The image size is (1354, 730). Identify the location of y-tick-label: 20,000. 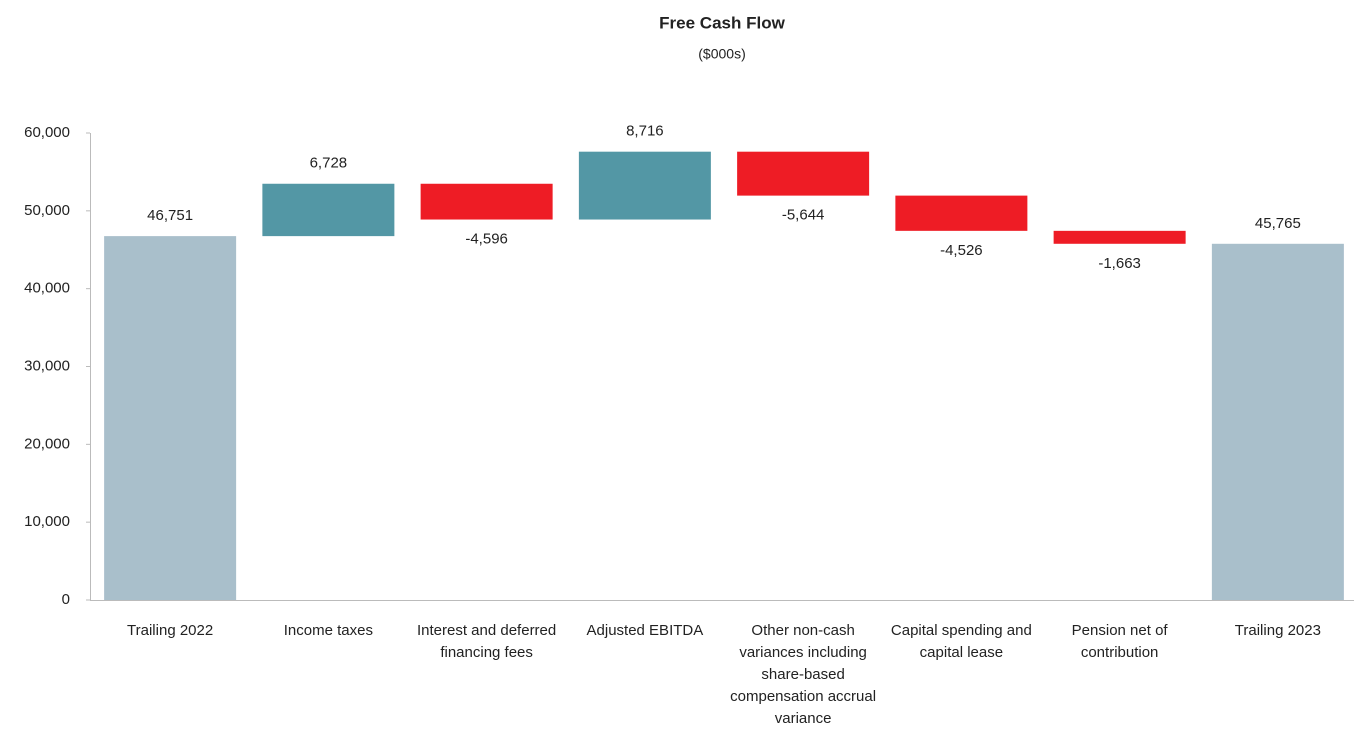
(47, 443).